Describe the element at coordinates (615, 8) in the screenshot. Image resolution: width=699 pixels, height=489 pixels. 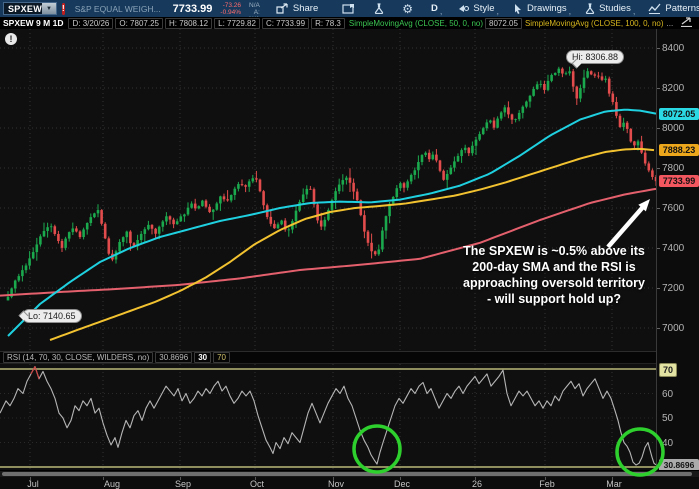
I see `studies-label: Studies` at that location.